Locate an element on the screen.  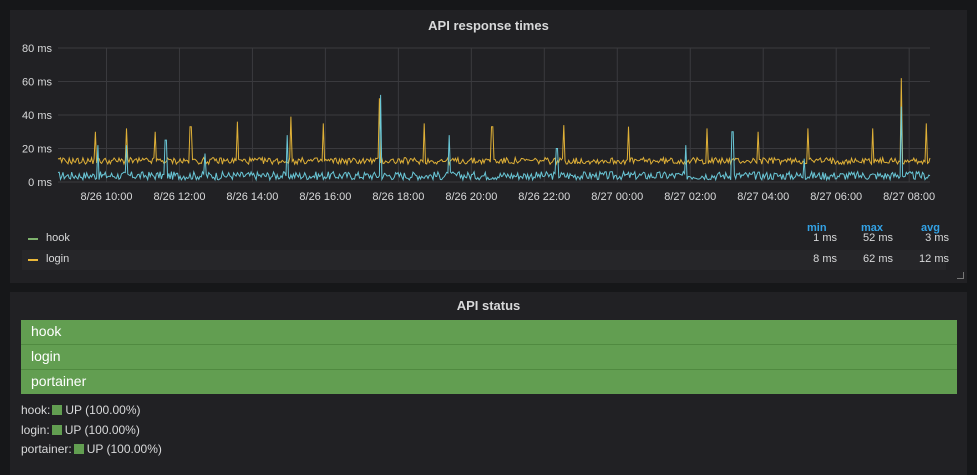
x-tick-label: 8/26 18:00 is located at coordinates (398, 197).